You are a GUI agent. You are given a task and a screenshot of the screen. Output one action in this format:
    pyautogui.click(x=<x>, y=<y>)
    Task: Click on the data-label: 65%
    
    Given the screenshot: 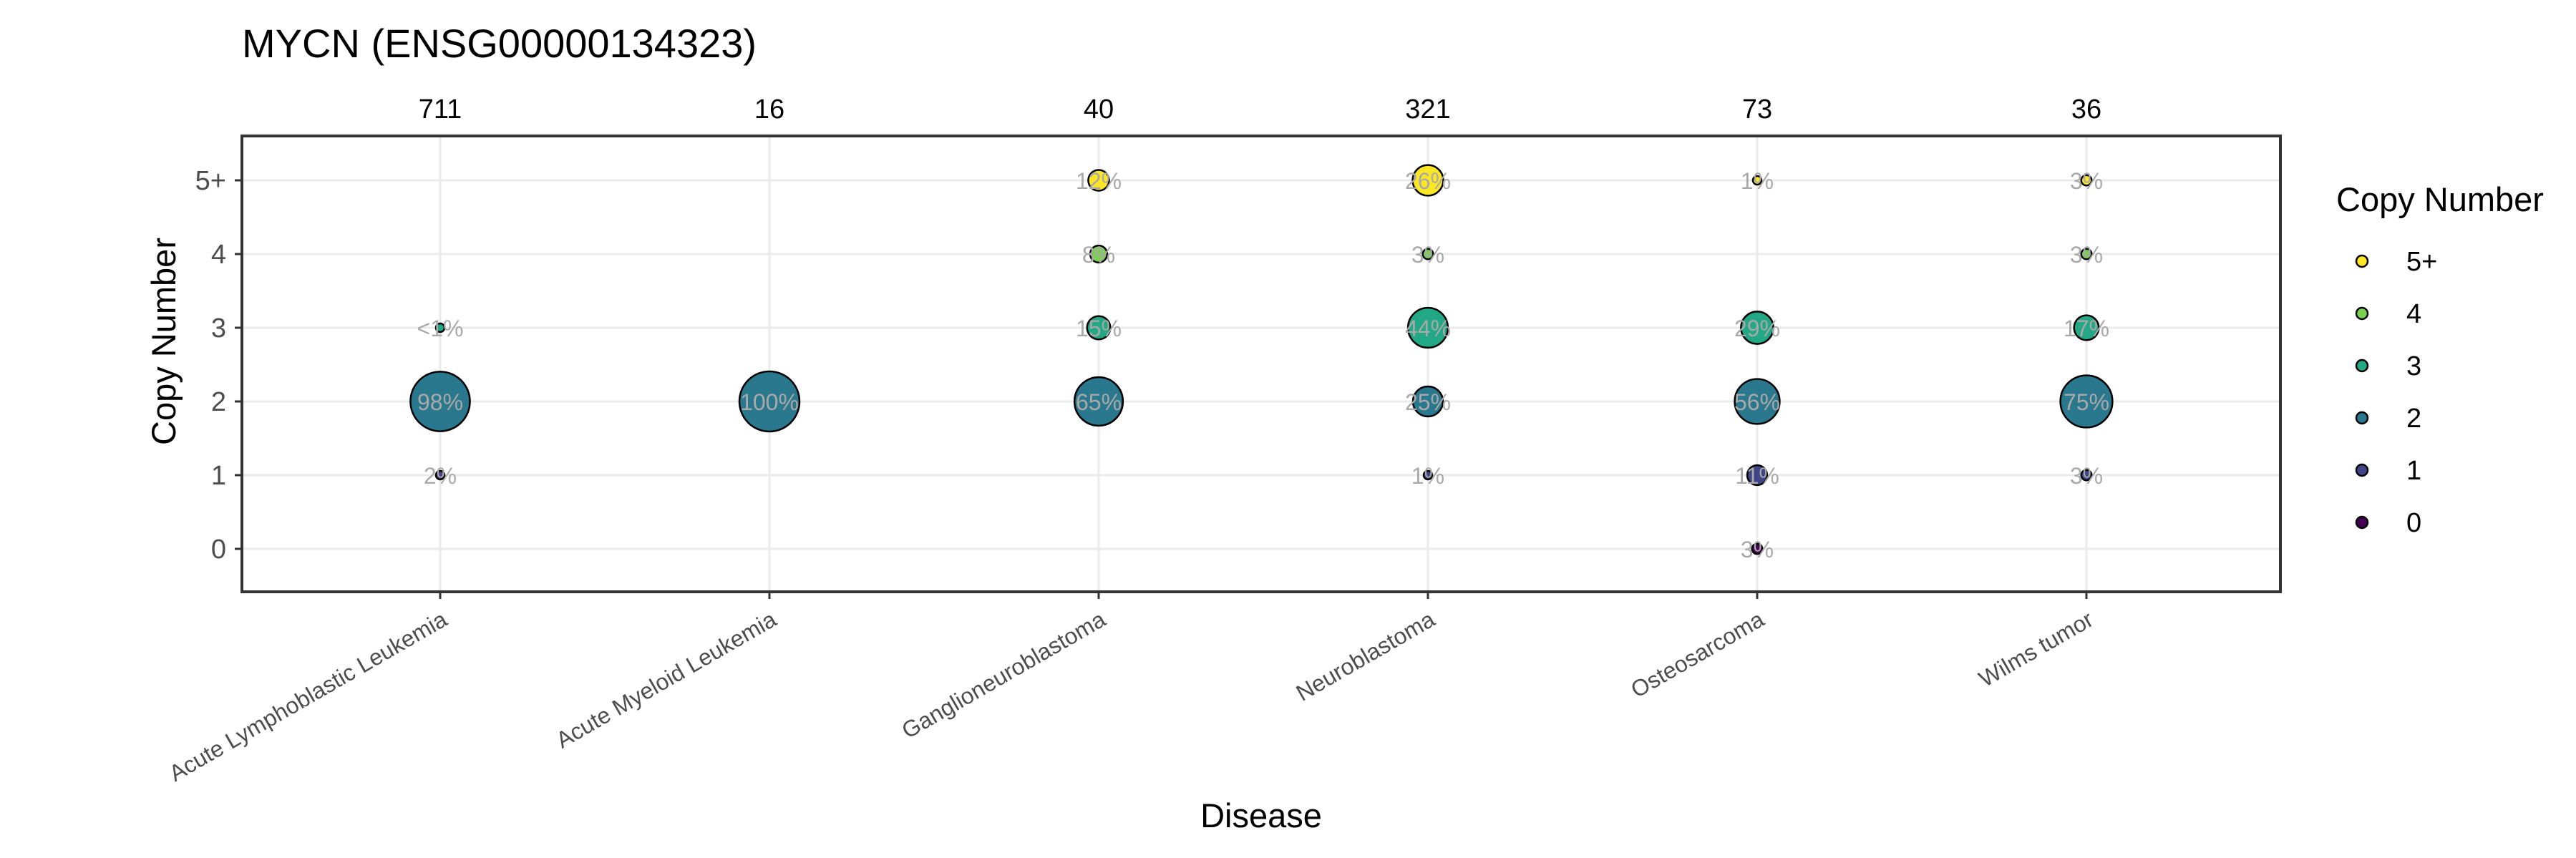 What is the action you would take?
    pyautogui.click(x=1099, y=402)
    